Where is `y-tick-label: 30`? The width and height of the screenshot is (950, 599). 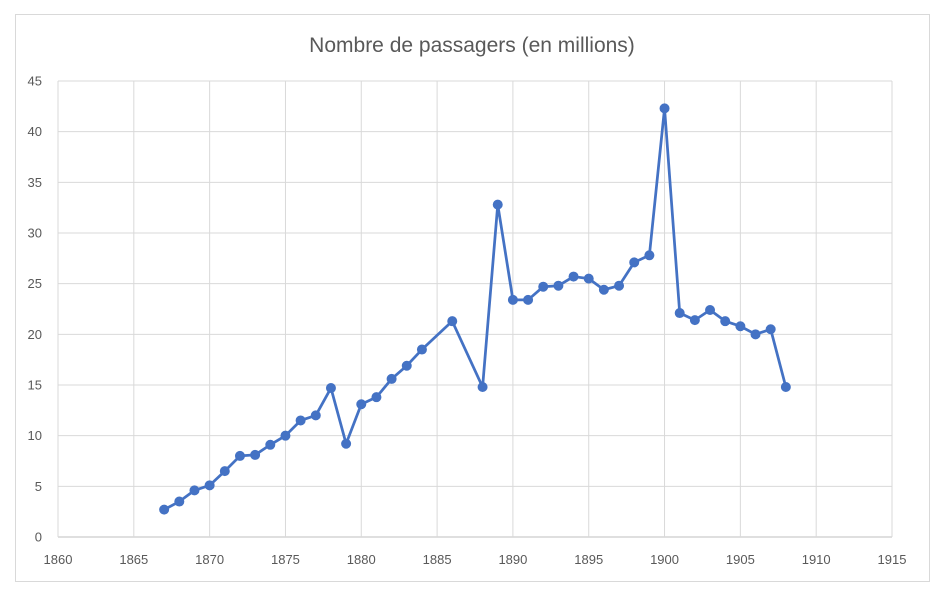
y-tick-label: 30 is located at coordinates (35, 233).